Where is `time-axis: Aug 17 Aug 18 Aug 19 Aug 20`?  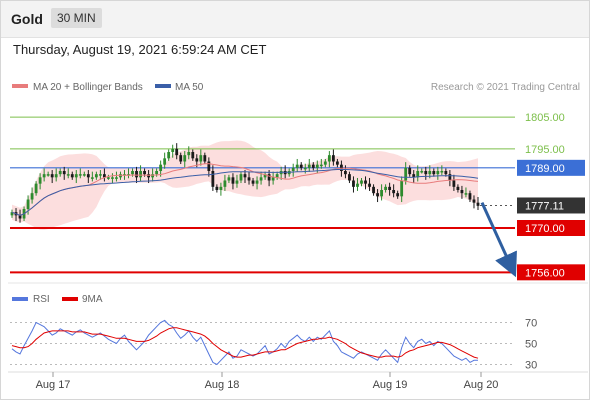 time-axis: Aug 17 Aug 18 Aug 19 Aug 20 is located at coordinates (298, 381).